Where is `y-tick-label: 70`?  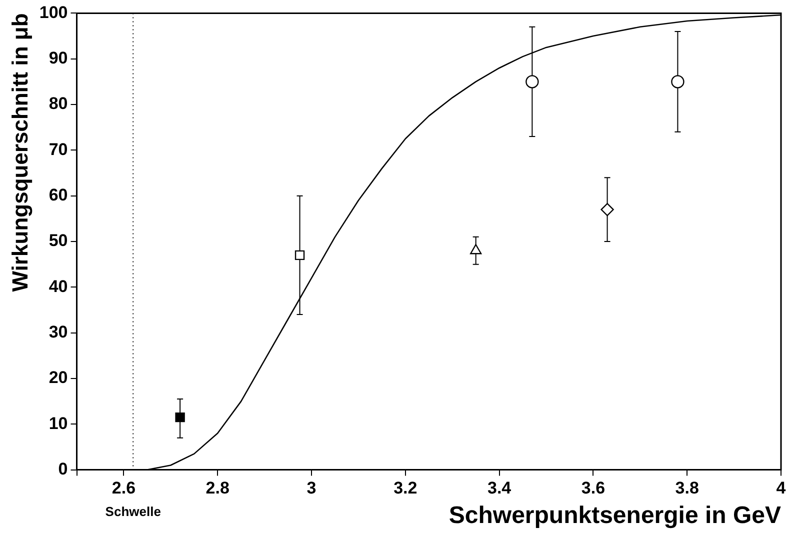
y-tick-label: 70 is located at coordinates (58, 149).